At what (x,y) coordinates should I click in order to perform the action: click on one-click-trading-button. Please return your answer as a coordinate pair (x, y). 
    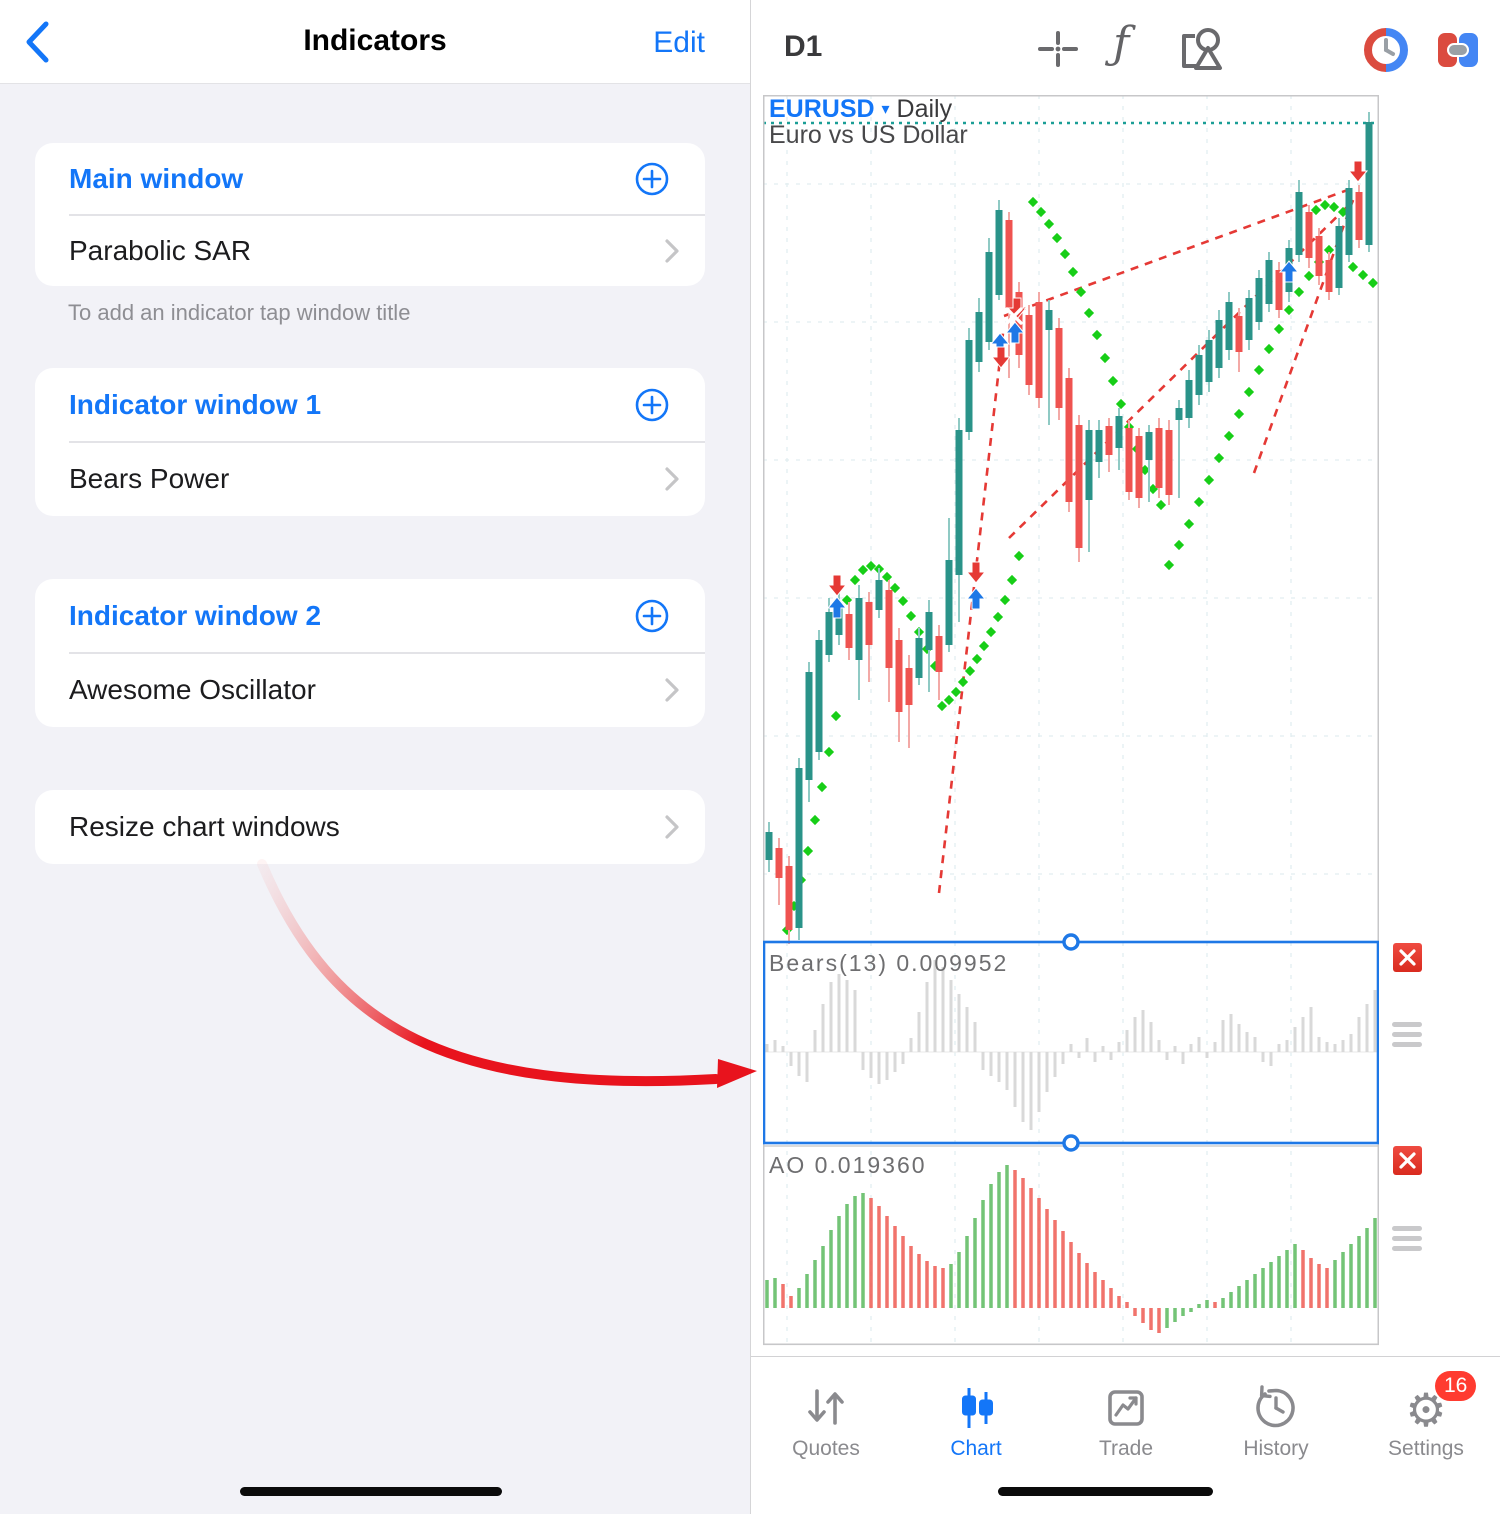
    Looking at the image, I should click on (1458, 52).